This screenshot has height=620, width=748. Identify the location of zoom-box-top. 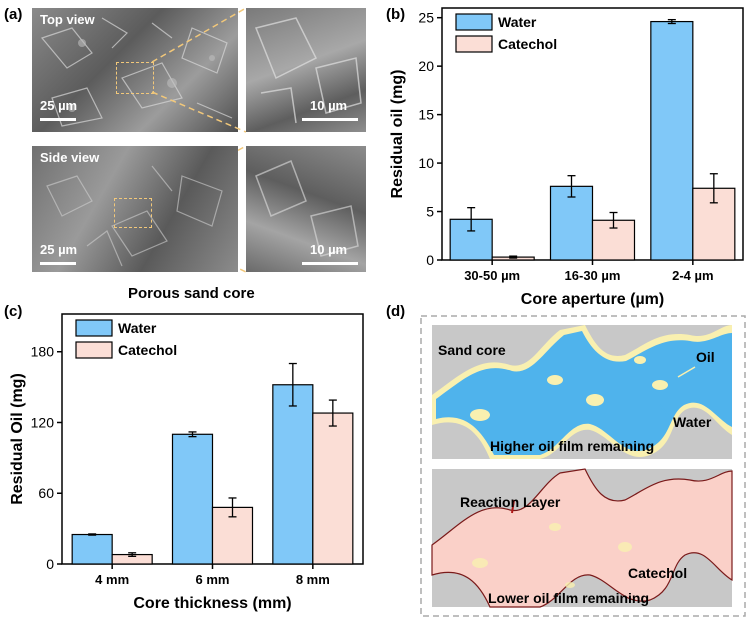
(135, 78).